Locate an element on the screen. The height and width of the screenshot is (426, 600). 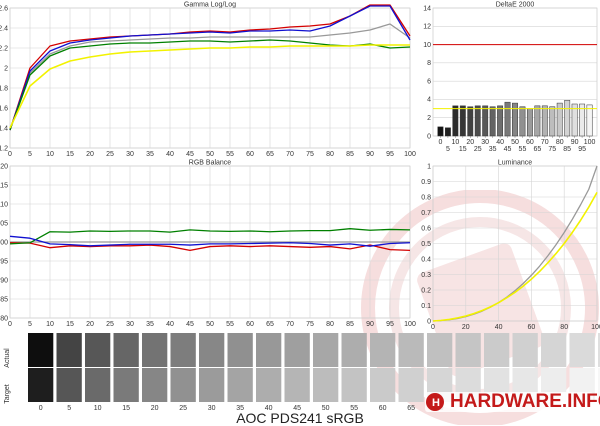
y-tick-label: 10 is located at coordinates (427, 45).